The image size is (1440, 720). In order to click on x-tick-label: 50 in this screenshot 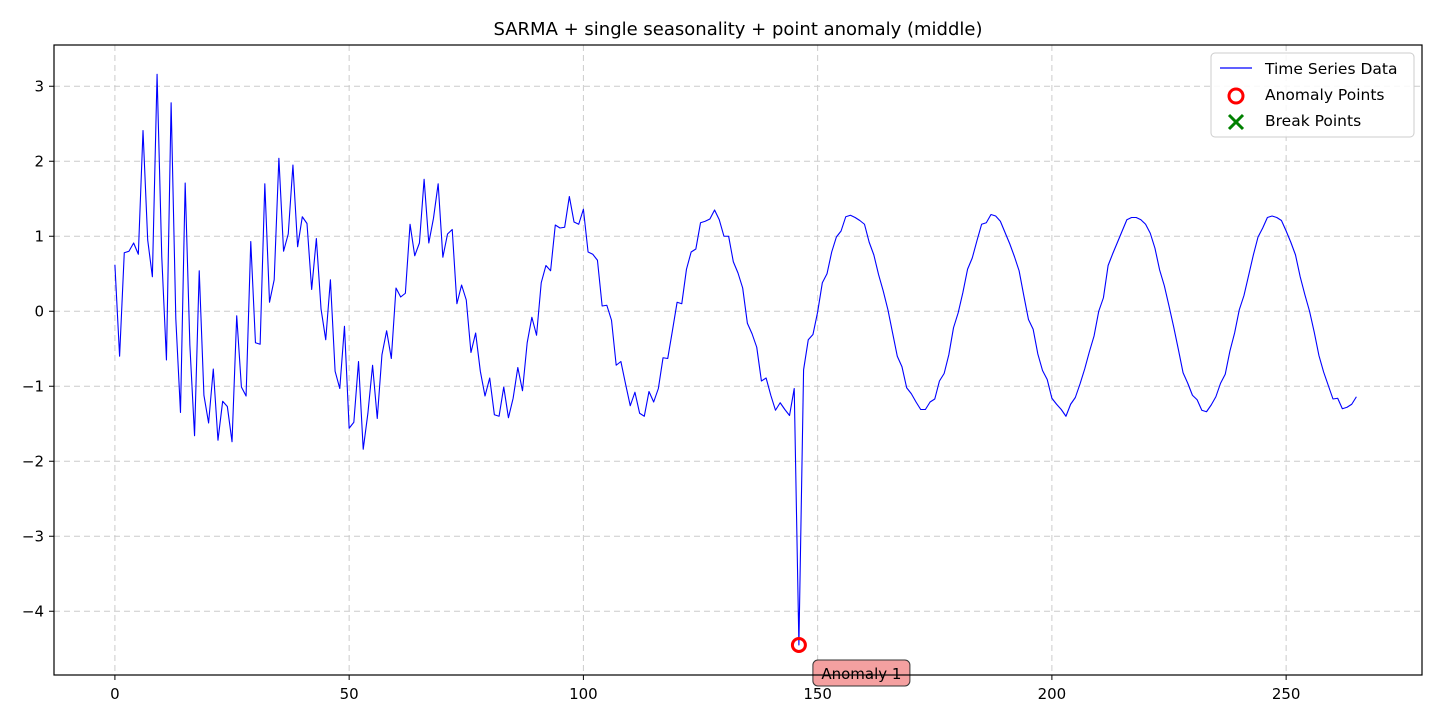, I will do `click(349, 694)`.